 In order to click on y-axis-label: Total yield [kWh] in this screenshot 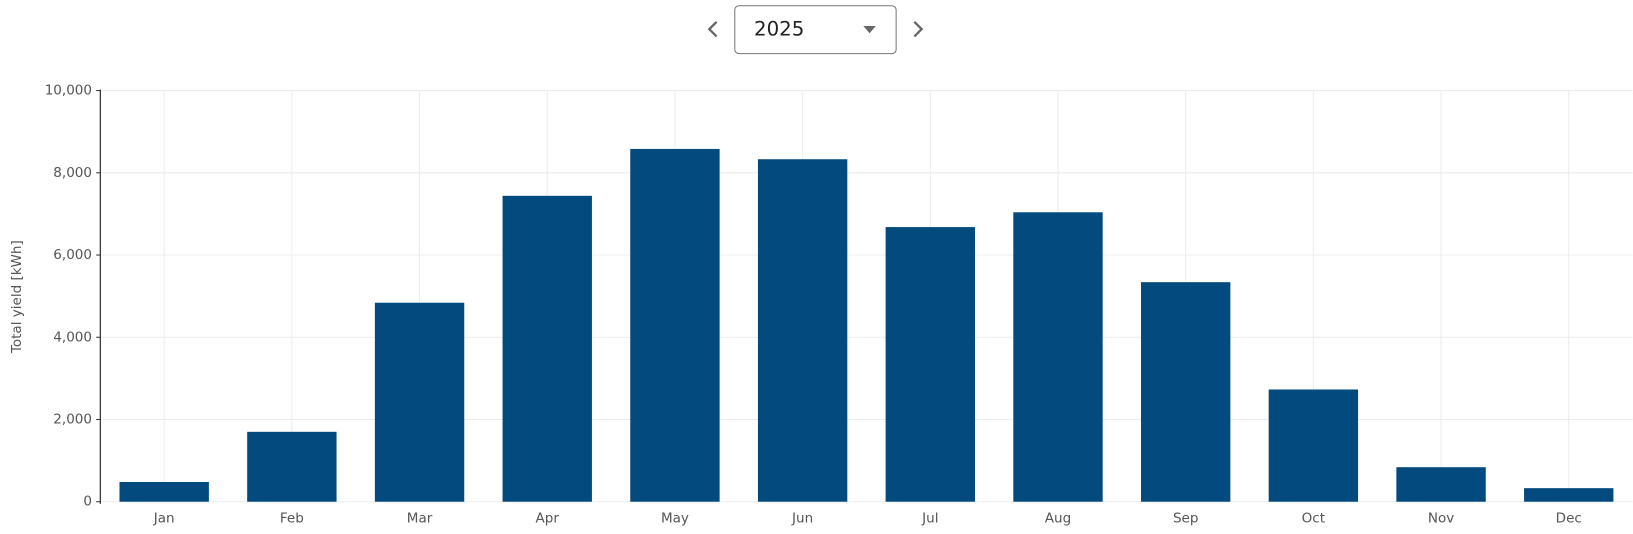, I will do `click(17, 297)`.